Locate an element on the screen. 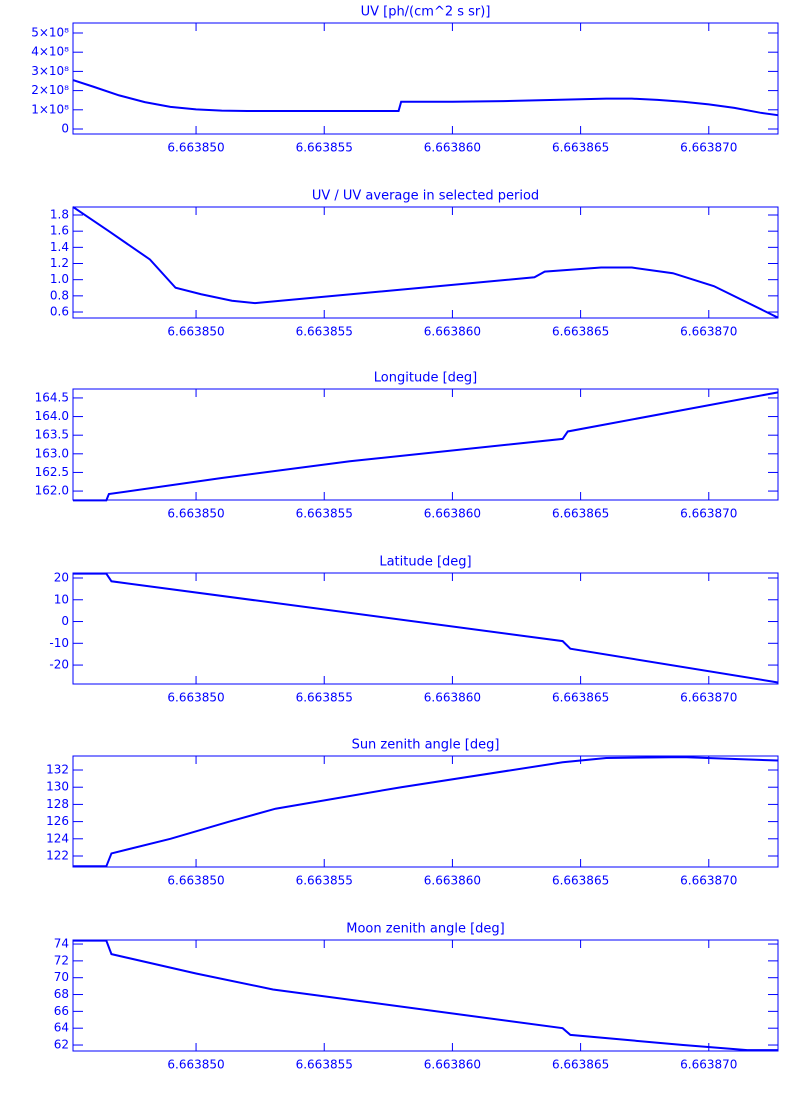 This screenshot has width=800, height=1100. y-tick-label: 162.5 is located at coordinates (52, 472).